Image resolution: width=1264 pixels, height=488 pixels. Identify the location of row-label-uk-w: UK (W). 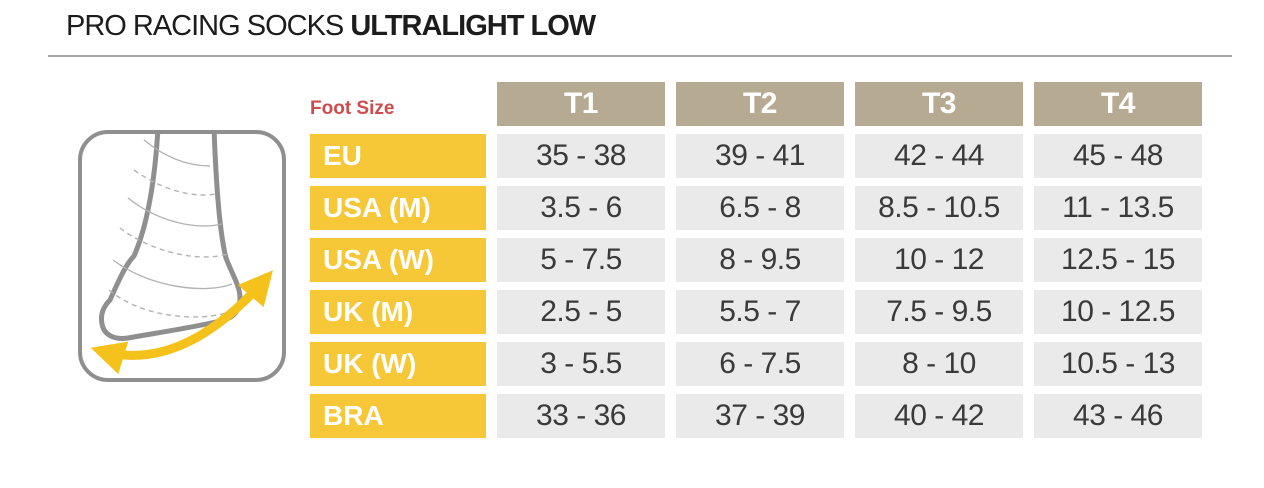
(398, 364).